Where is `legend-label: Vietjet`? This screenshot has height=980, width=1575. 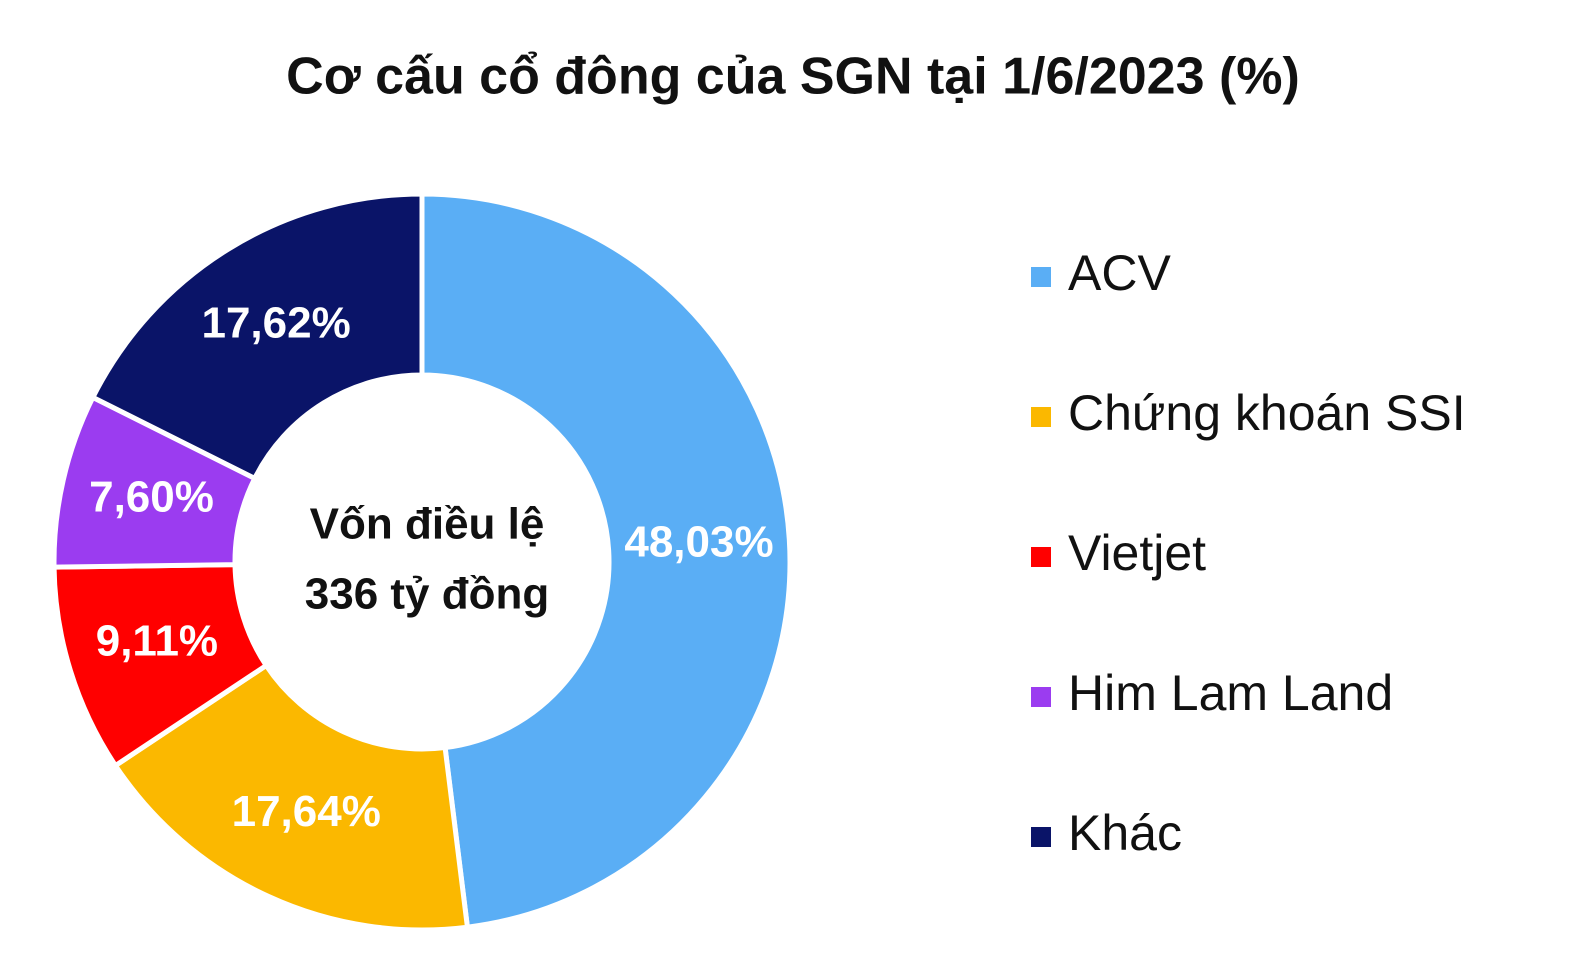
legend-label: Vietjet is located at coordinates (1137, 553).